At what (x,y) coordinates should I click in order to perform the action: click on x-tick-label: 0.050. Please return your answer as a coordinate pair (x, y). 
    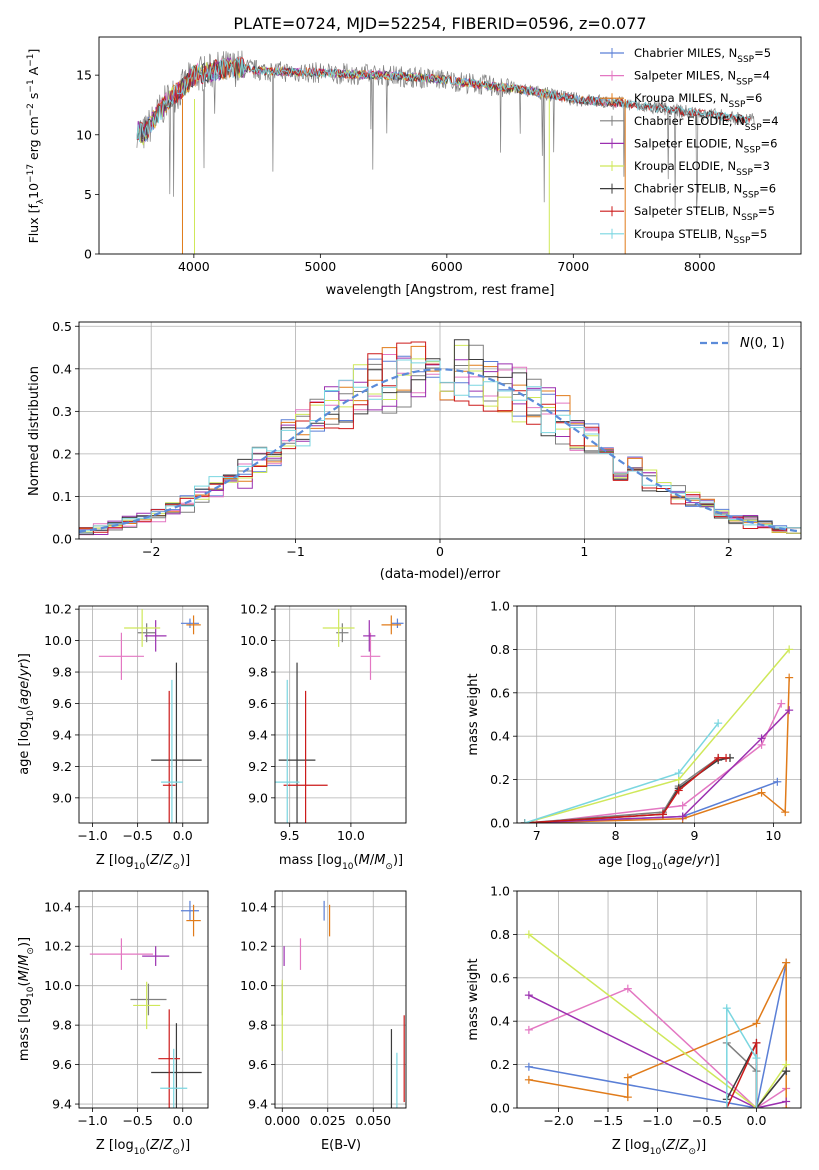
    Looking at the image, I should click on (373, 1120).